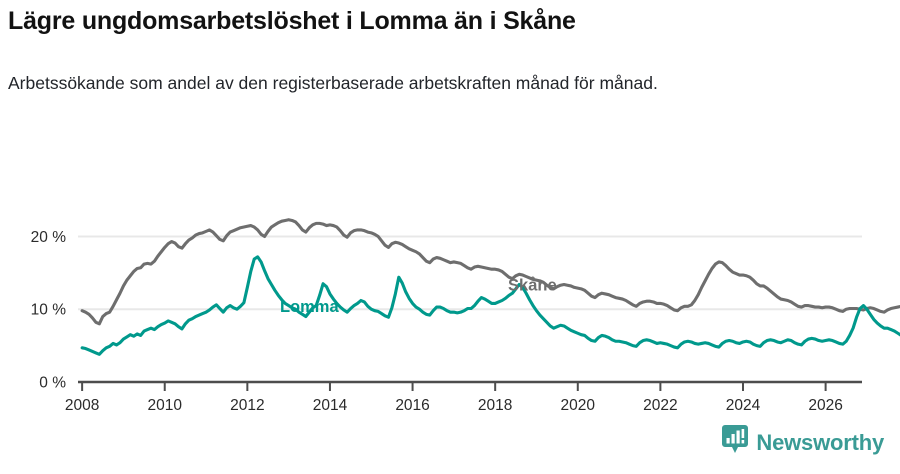  What do you see at coordinates (660, 405) in the screenshot?
I see `x-axis-tick-label: 2022` at bounding box center [660, 405].